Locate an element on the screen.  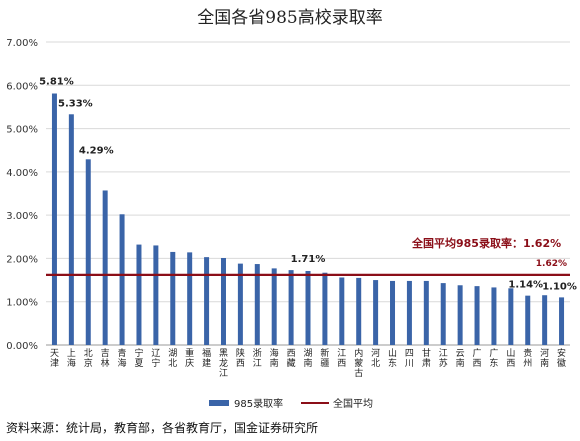
bar-黑龙江 is located at coordinates (223, 301).